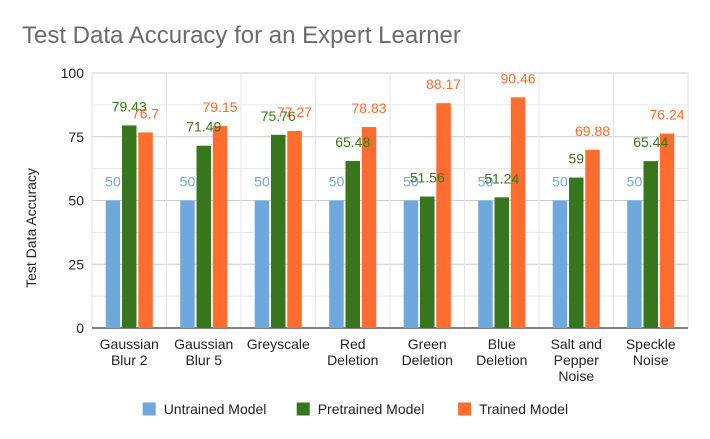 The width and height of the screenshot is (710, 439). I want to click on data-label: 71.49, so click(203, 127).